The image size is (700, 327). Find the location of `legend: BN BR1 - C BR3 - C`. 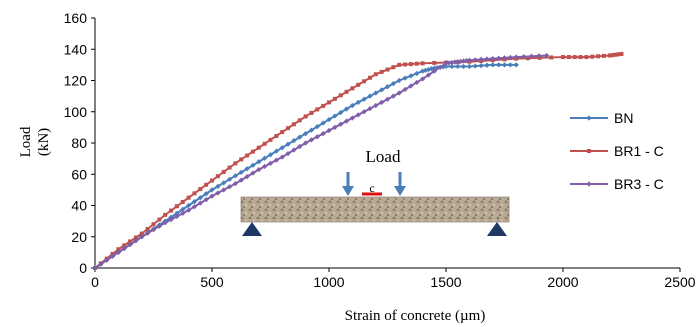

legend: BN BR1 - C BR3 - C is located at coordinates (617, 151).